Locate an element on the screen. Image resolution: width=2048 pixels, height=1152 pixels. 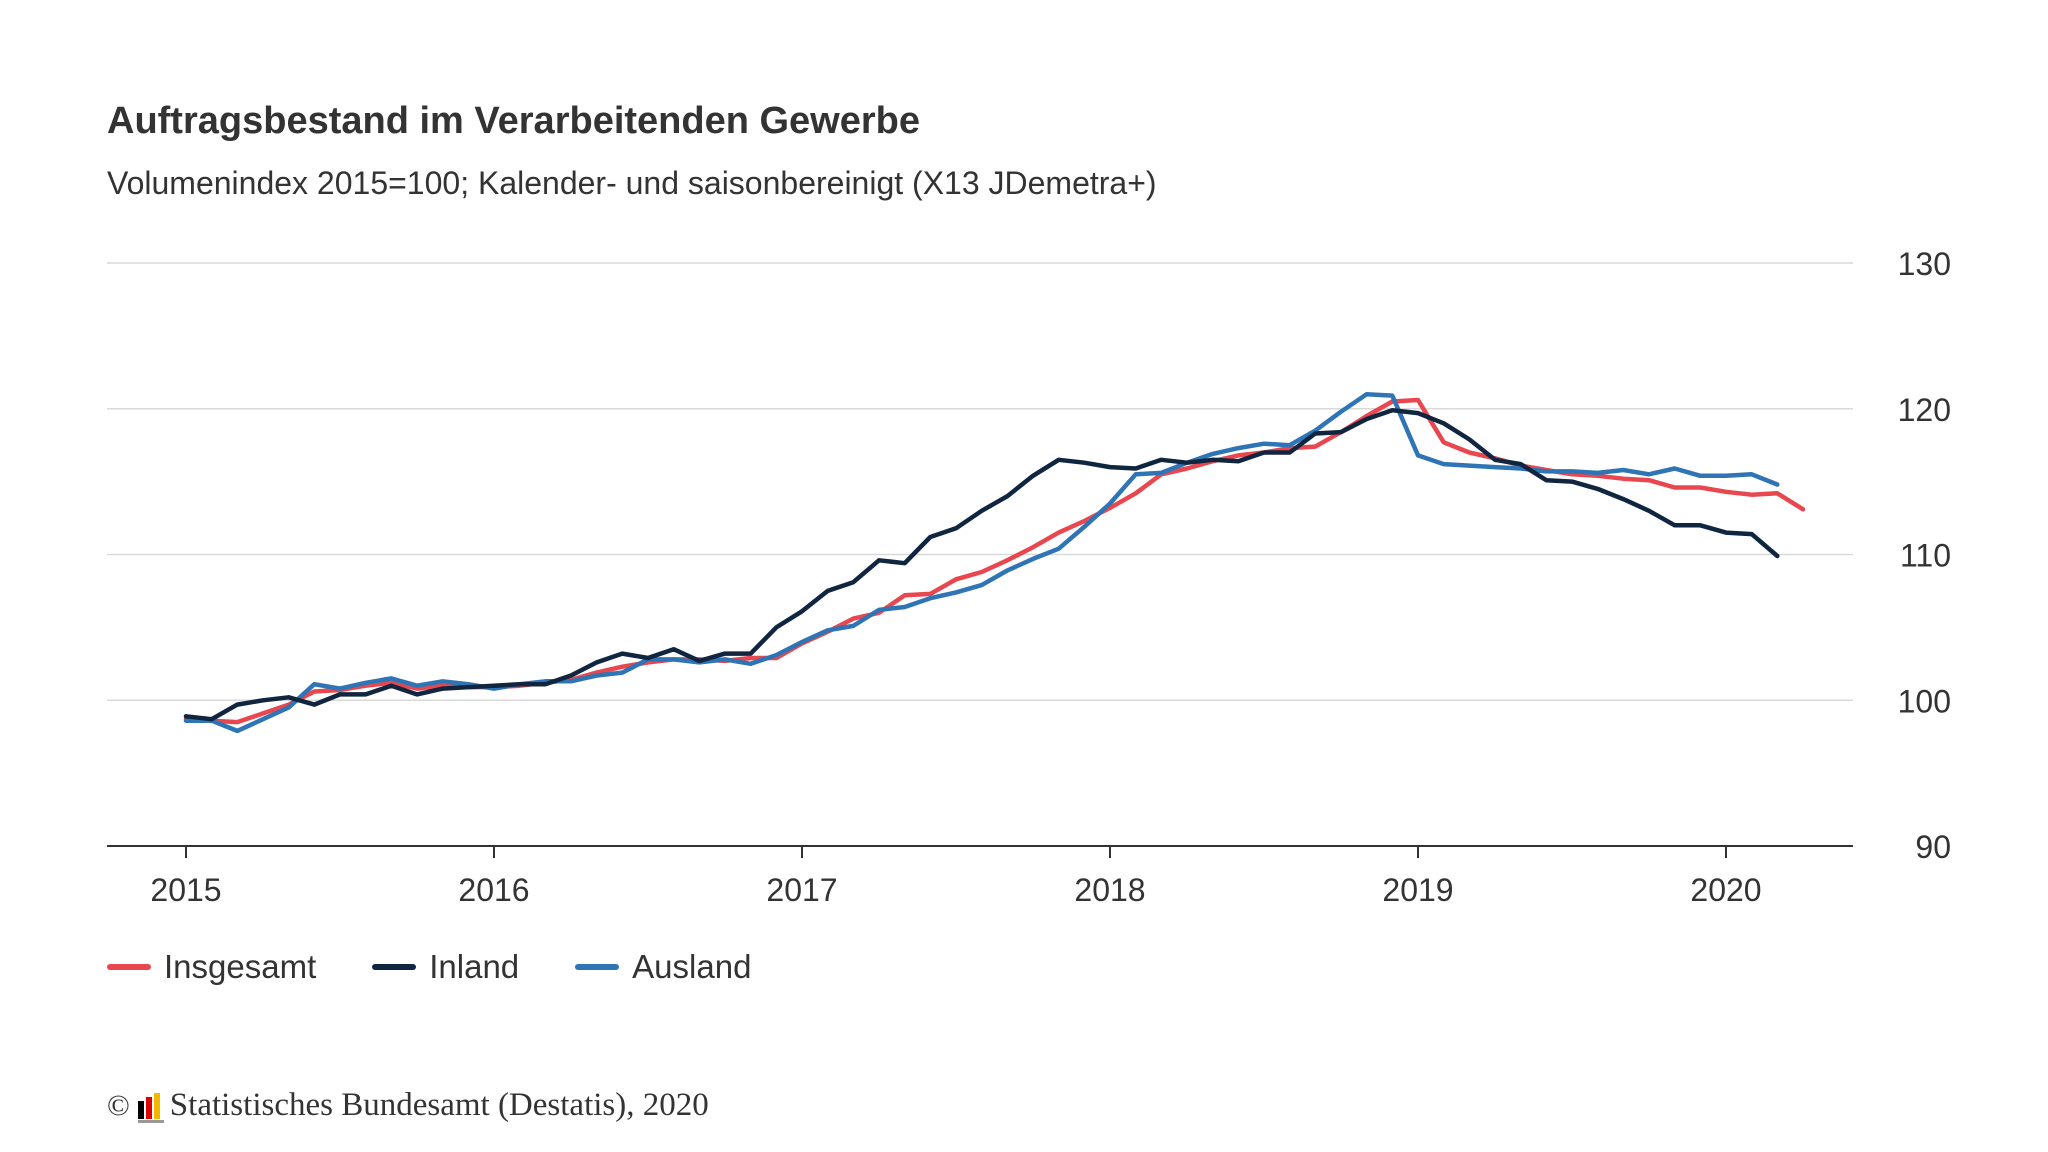
legend-label-ausland: Ausland is located at coordinates (692, 966).